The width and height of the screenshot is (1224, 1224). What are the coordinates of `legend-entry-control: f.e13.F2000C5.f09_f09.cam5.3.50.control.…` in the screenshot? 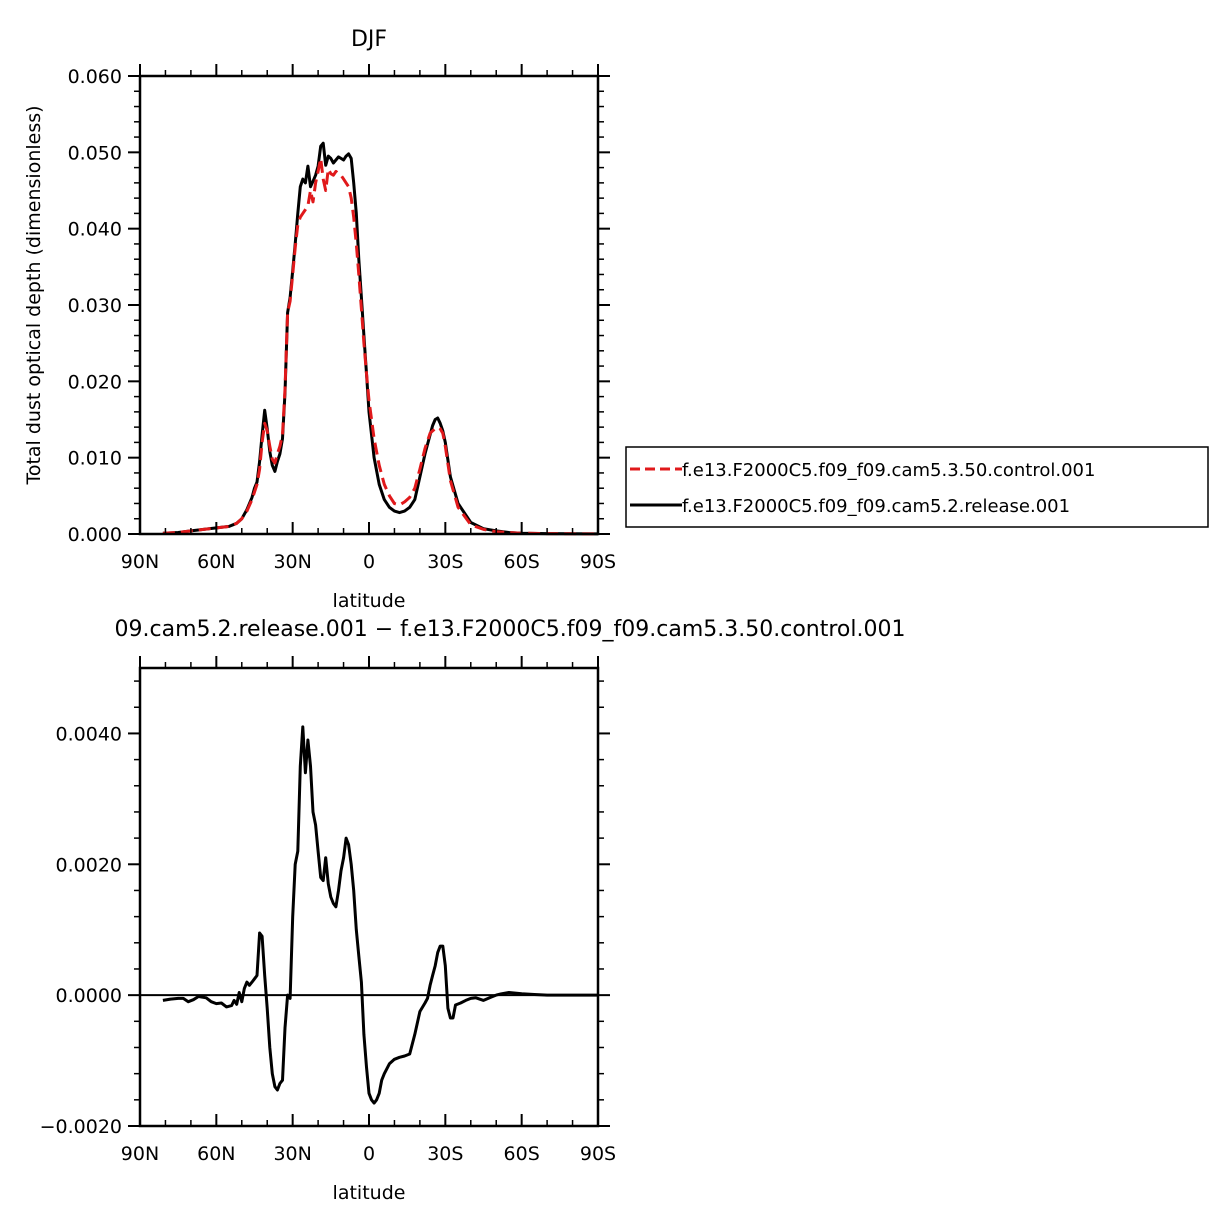 It's located at (888, 470).